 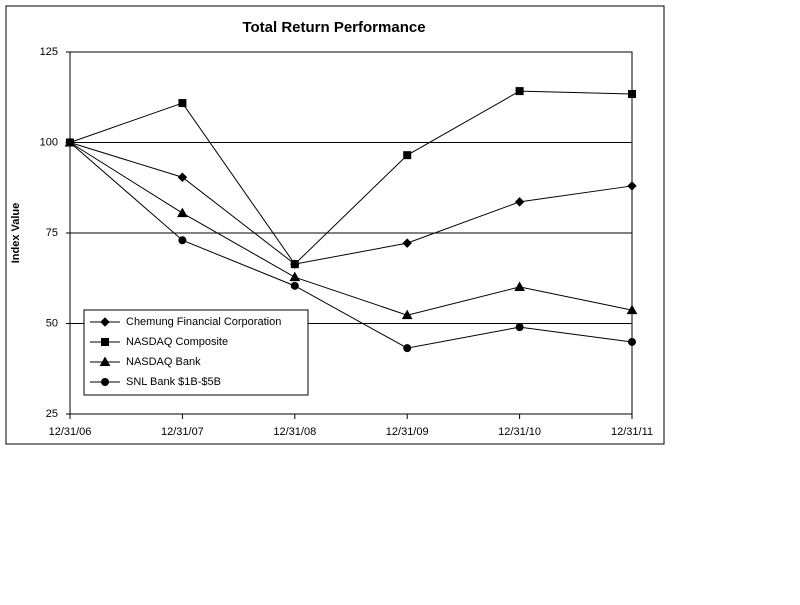 What do you see at coordinates (173, 382) in the screenshot?
I see `legend-label: SNL Bank $1B-$5B` at bounding box center [173, 382].